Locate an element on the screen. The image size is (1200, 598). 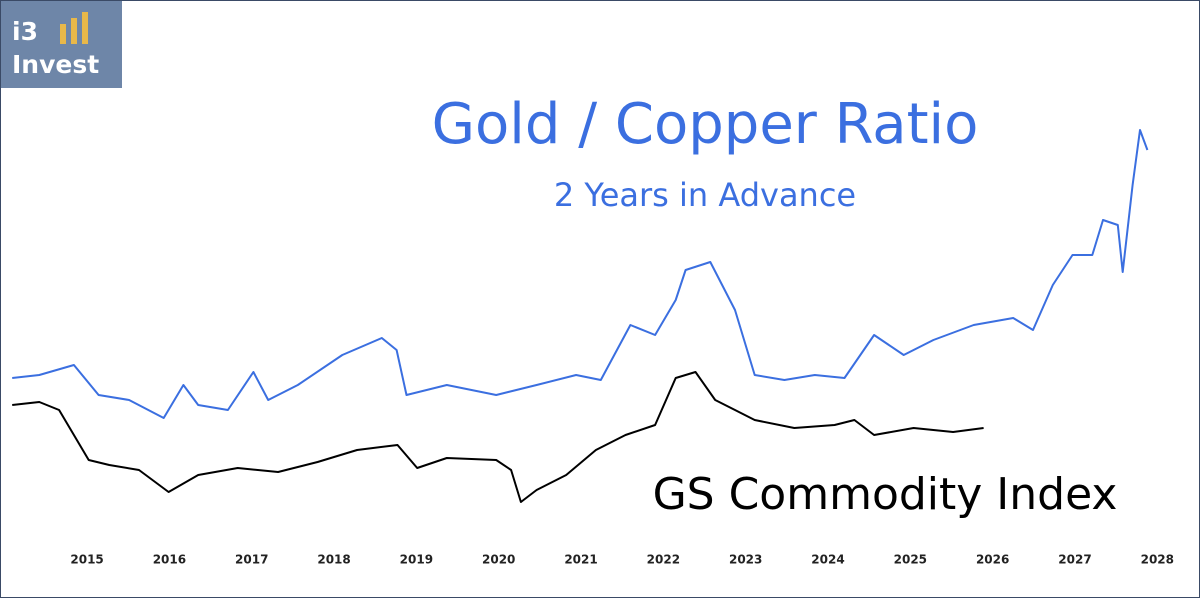
logo-text: Invest is located at coordinates (55, 64).